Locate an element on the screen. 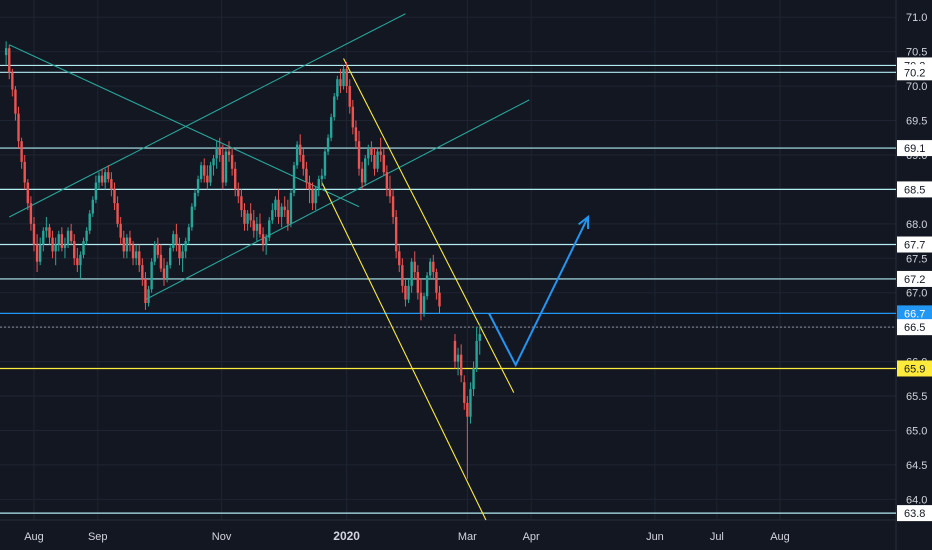  price-tick-label: 69.5 is located at coordinates (916, 122).